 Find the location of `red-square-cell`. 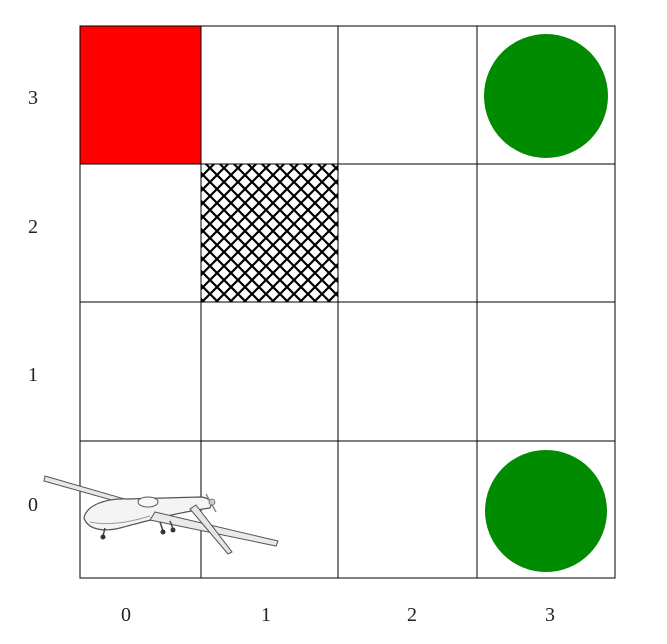

red-square-cell is located at coordinates (140, 95).